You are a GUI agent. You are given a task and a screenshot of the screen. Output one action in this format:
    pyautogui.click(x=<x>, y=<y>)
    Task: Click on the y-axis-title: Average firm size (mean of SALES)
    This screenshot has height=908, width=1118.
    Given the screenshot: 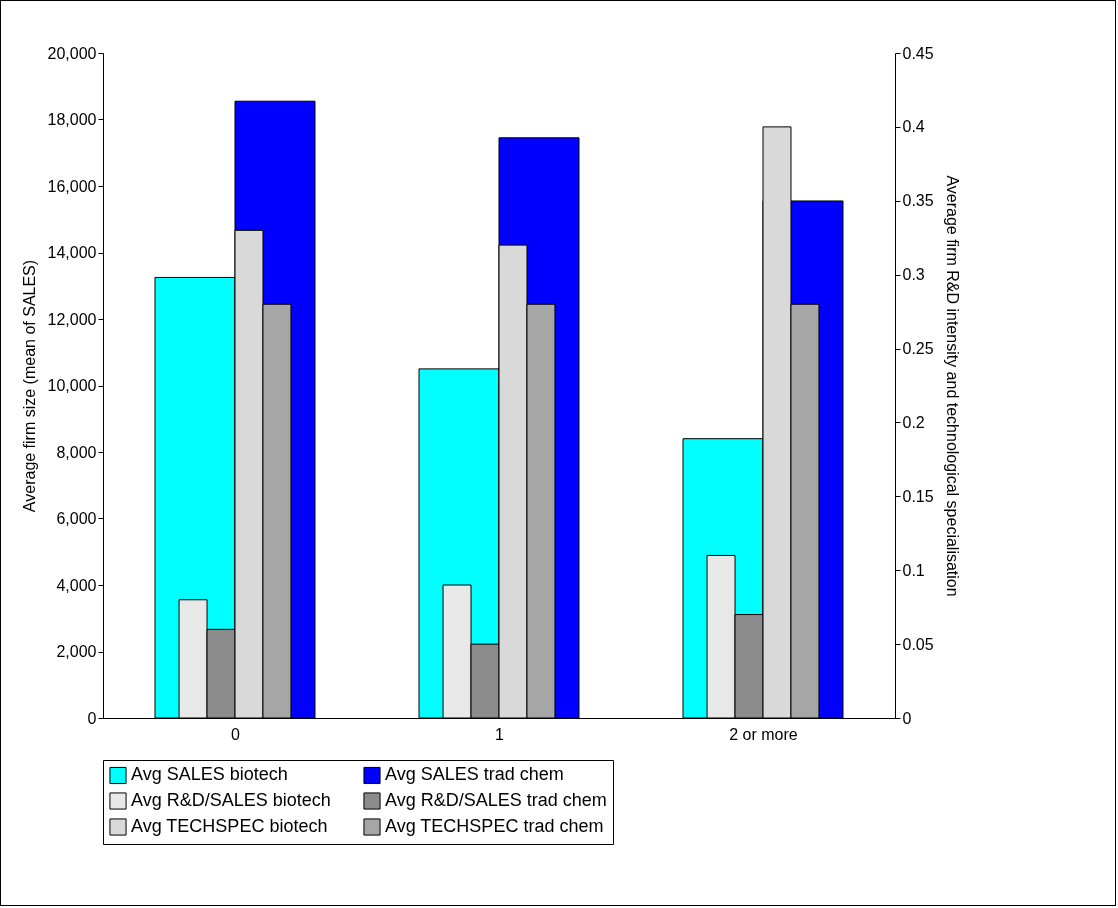 What is the action you would take?
    pyautogui.click(x=29, y=386)
    